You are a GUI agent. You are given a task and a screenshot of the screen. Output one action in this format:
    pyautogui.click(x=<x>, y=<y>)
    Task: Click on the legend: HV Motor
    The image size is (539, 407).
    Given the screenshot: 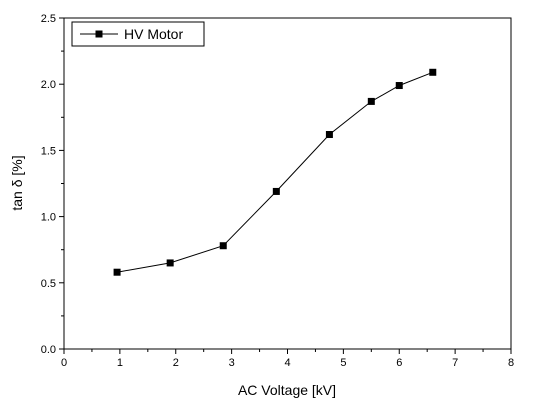 What is the action you would take?
    pyautogui.click(x=138, y=34)
    